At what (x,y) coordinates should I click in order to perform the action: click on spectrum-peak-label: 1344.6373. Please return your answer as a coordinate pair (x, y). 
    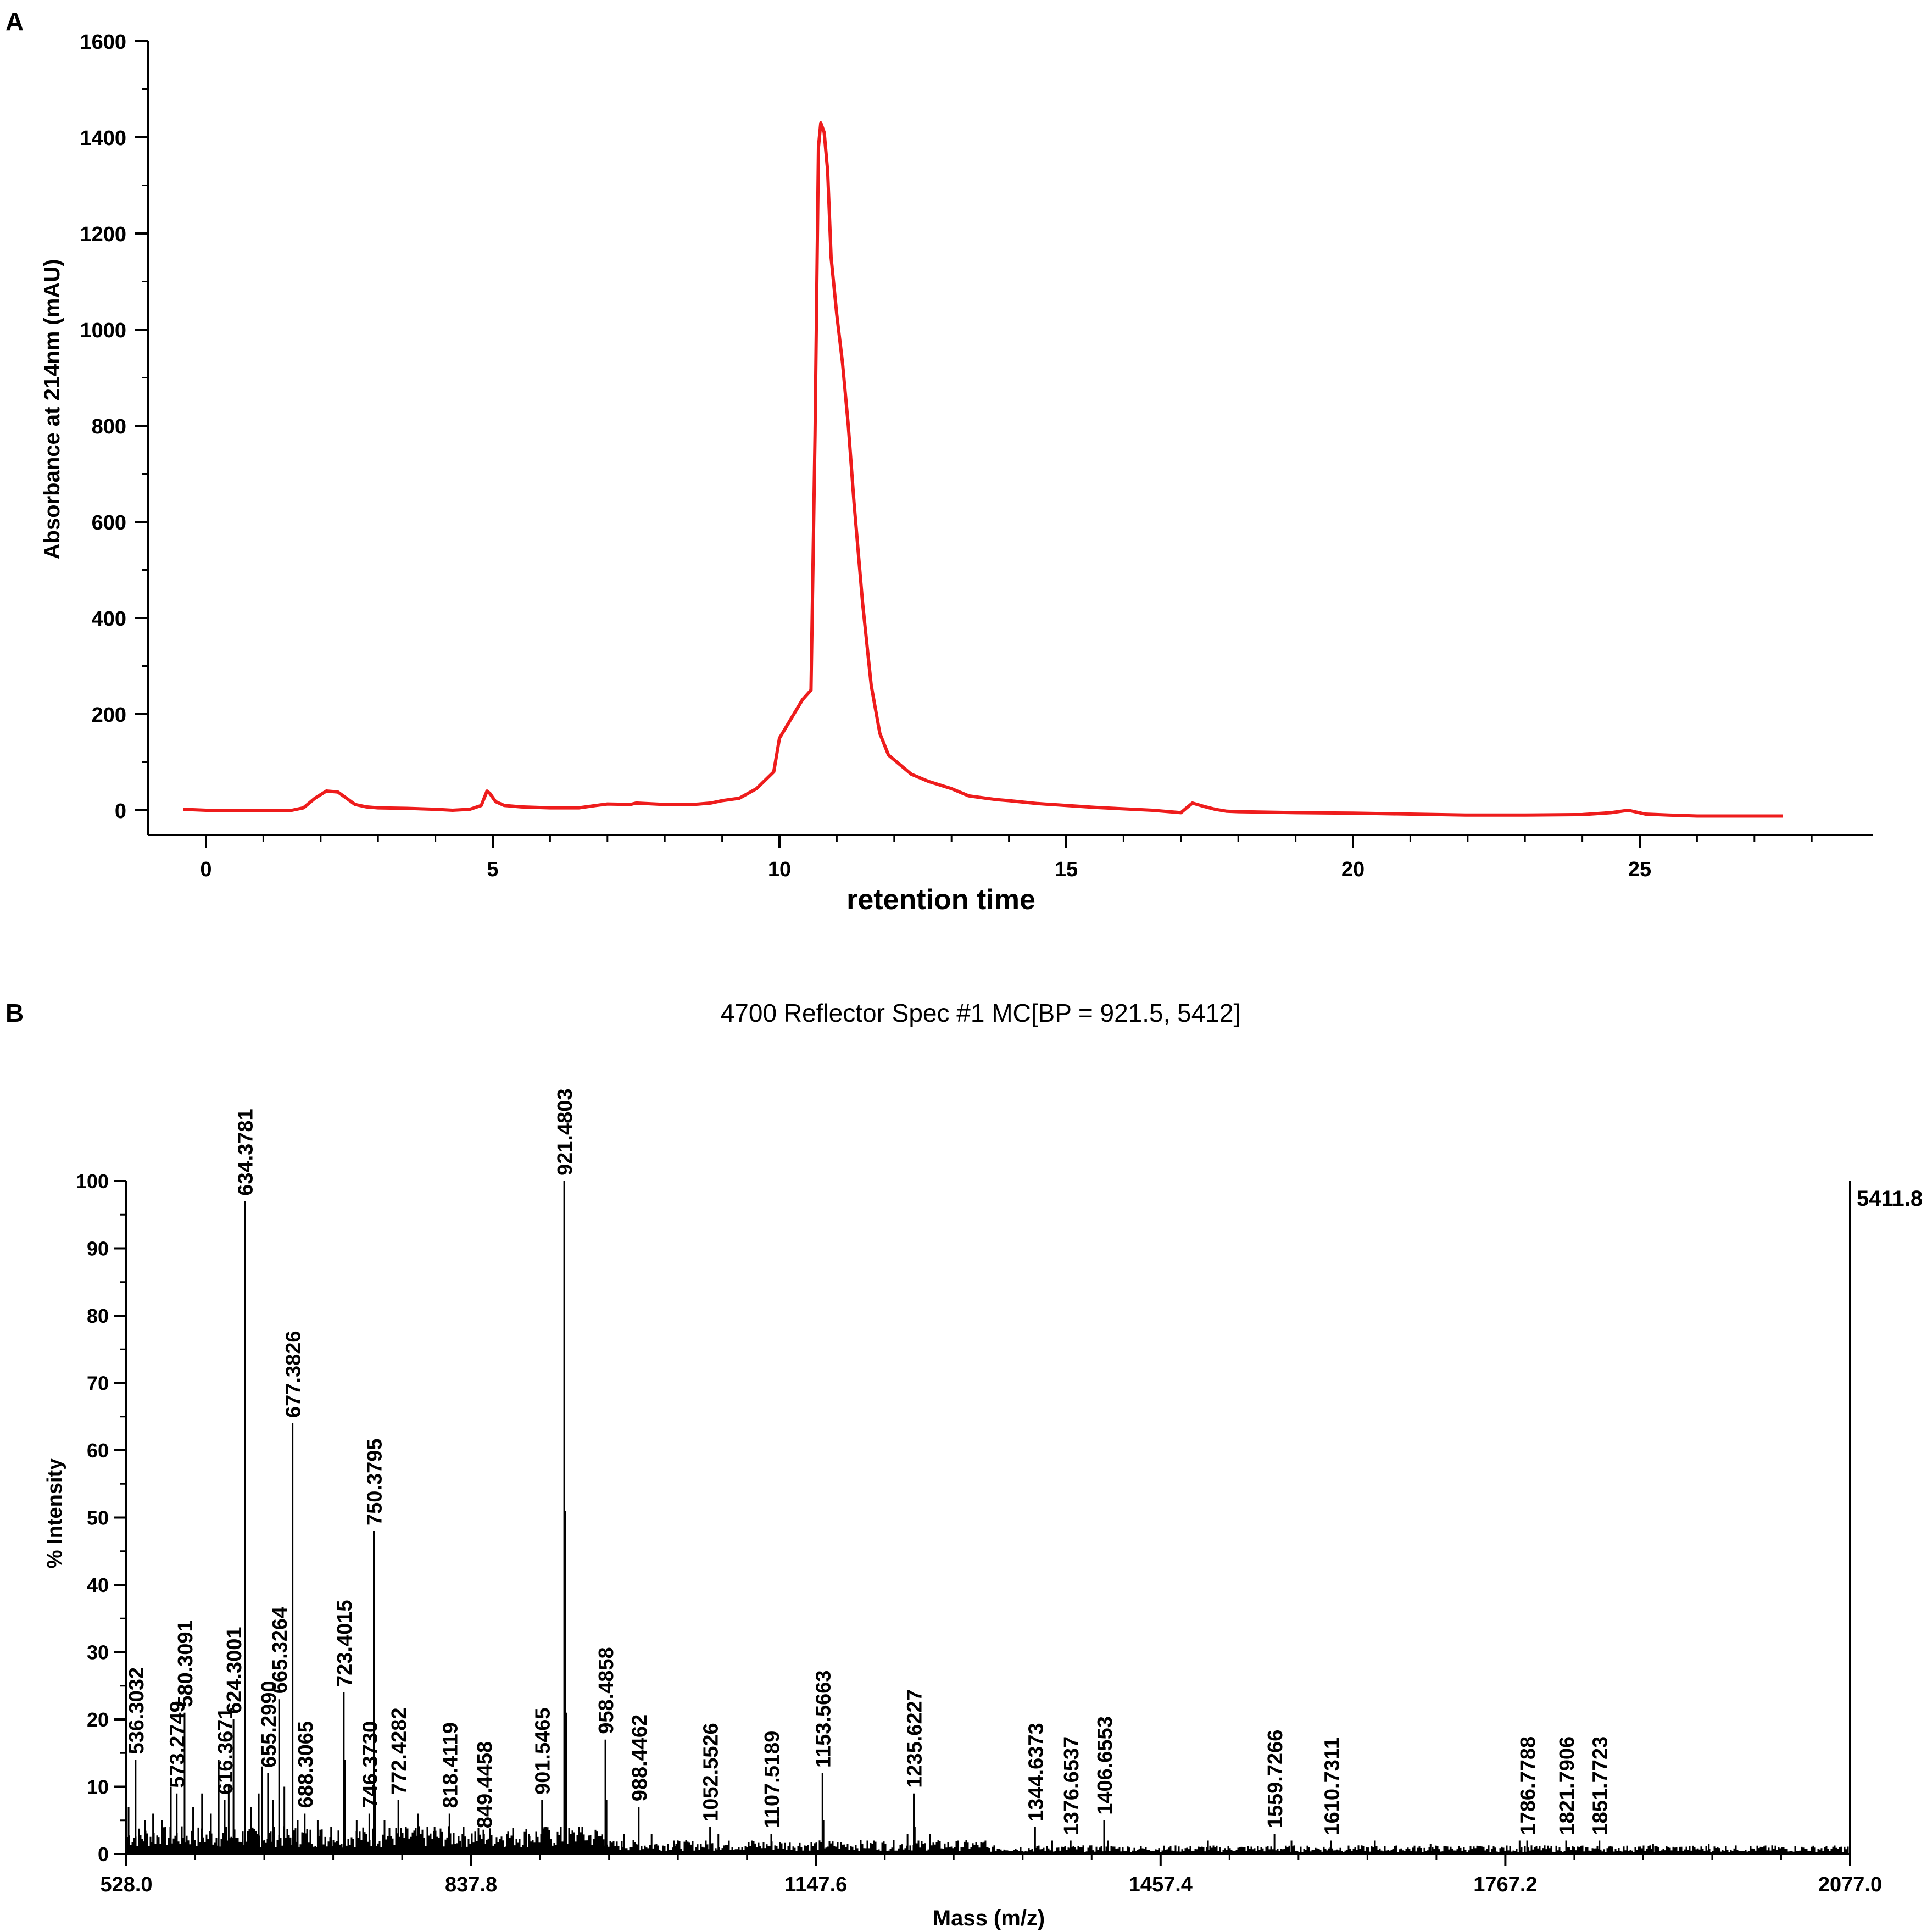
    Looking at the image, I should click on (1036, 1773).